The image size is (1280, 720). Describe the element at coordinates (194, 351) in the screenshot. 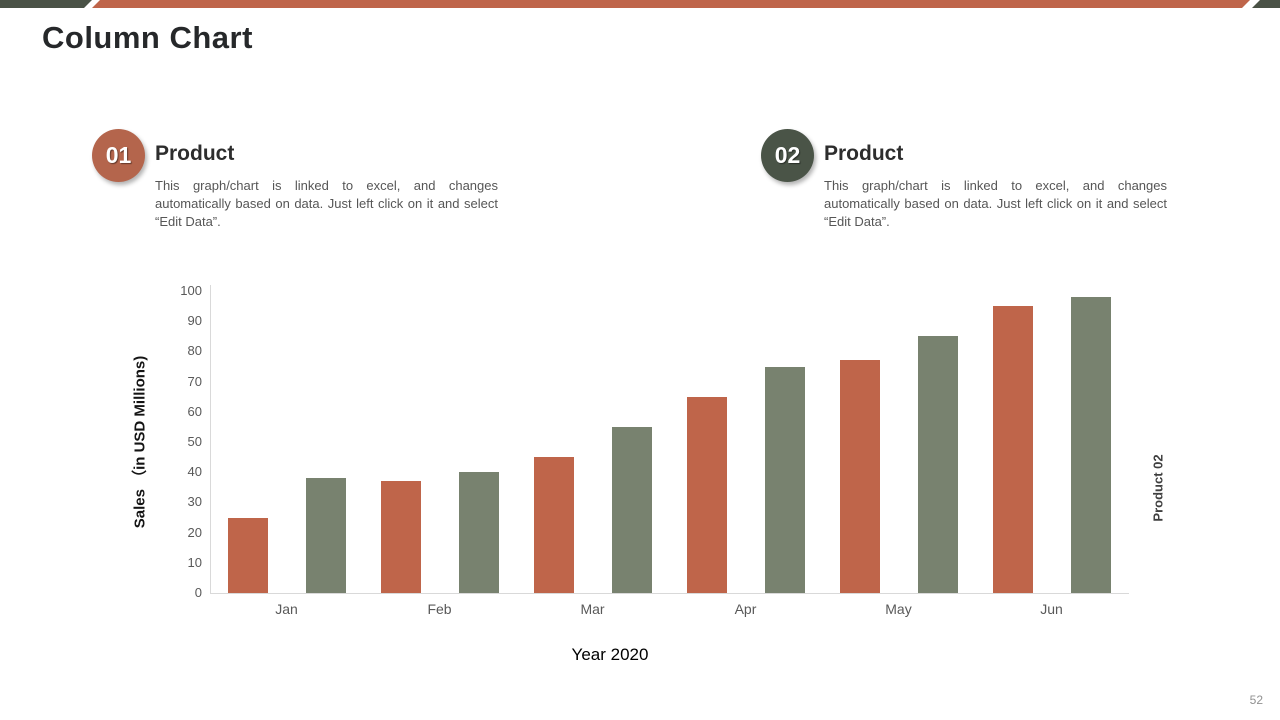

I see `y-tick-label: 80` at that location.